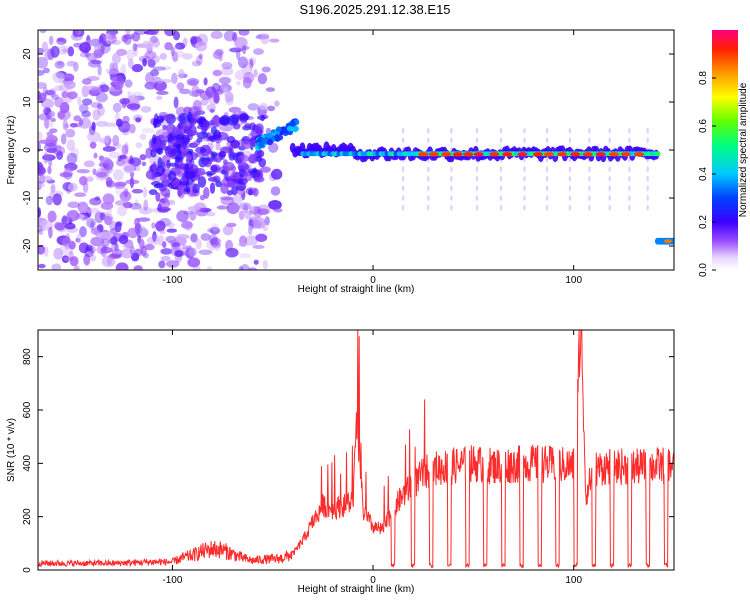  Describe the element at coordinates (373, 580) in the screenshot. I see `x-tick-label: 0` at that location.